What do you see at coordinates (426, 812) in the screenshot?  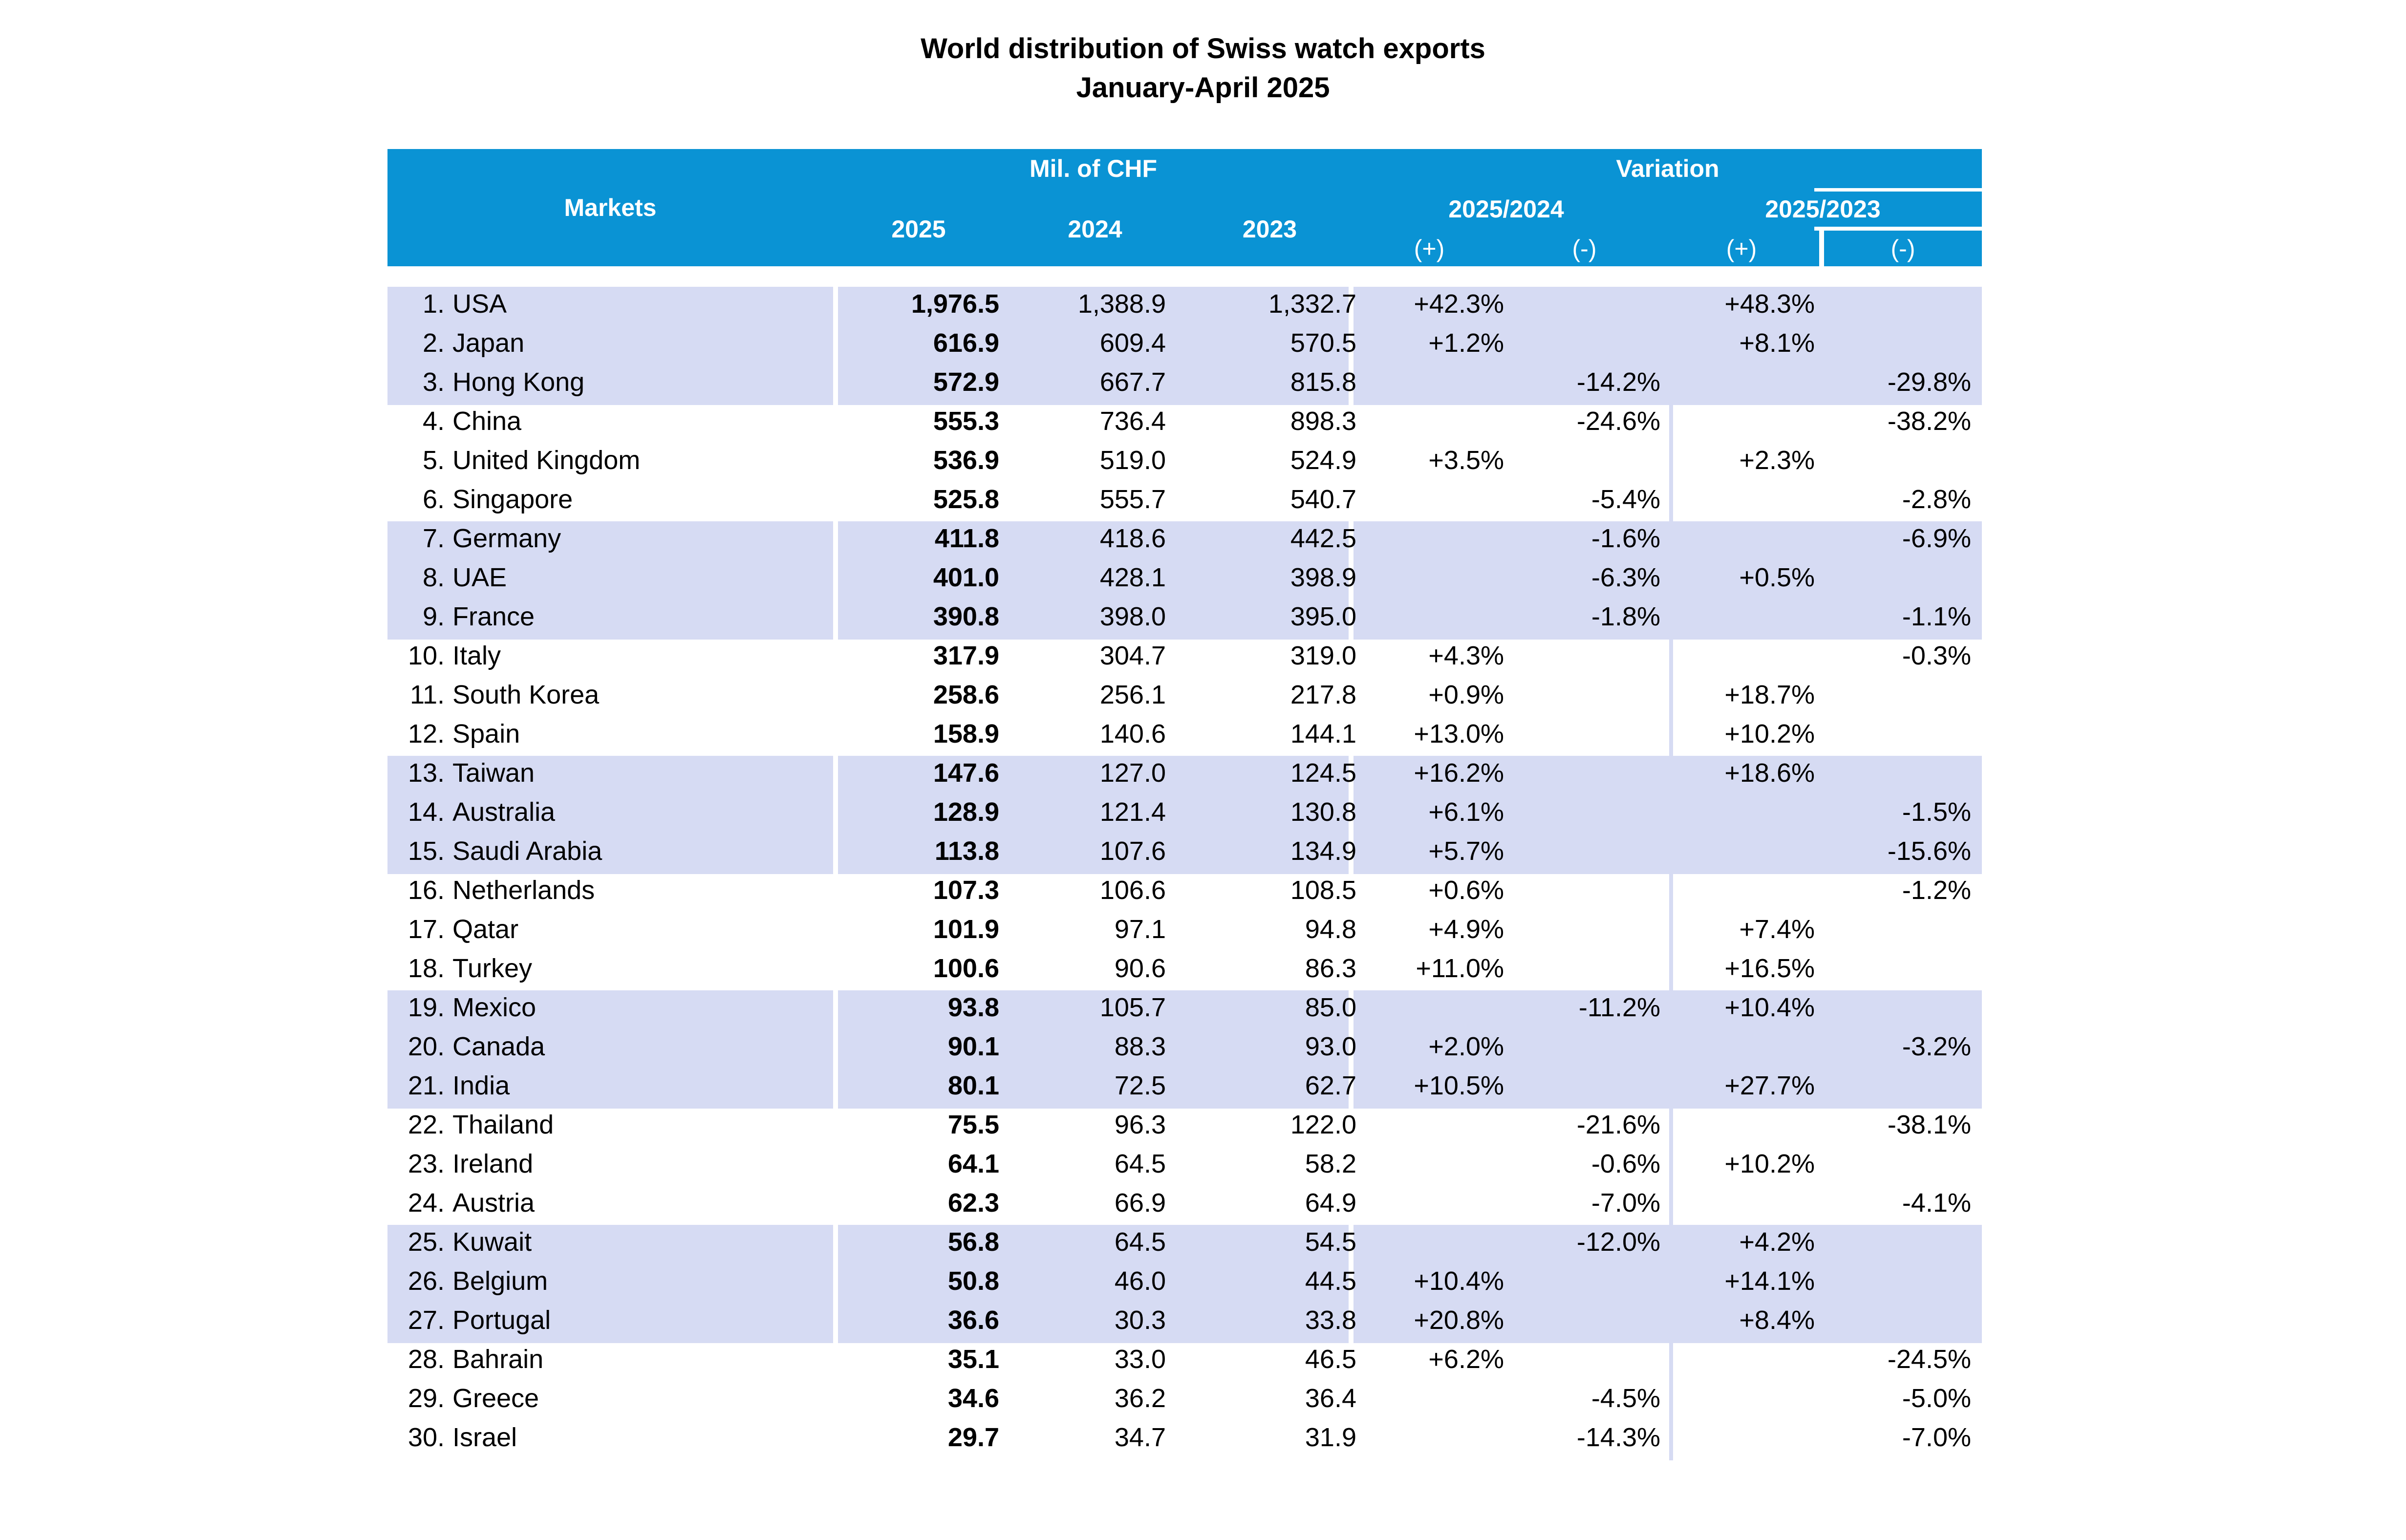 I see `row-rank: 14.` at bounding box center [426, 812].